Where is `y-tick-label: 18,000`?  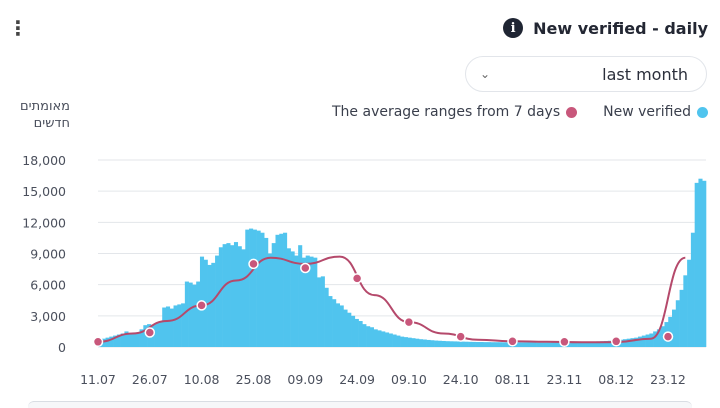 y-tick-label: 18,000 is located at coordinates (44, 160).